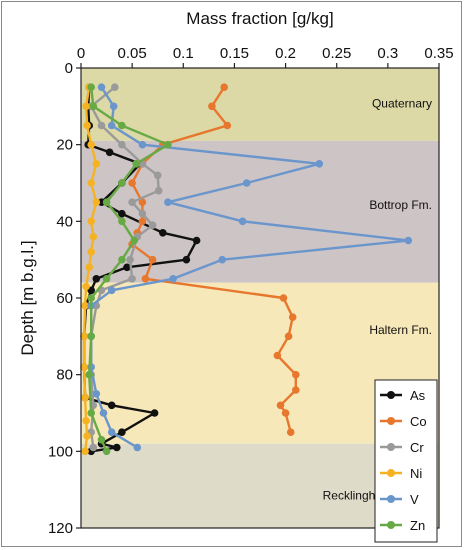 Image resolution: width=465 pixels, height=550 pixels. Describe the element at coordinates (418, 395) in the screenshot. I see `legend-label: As` at that location.